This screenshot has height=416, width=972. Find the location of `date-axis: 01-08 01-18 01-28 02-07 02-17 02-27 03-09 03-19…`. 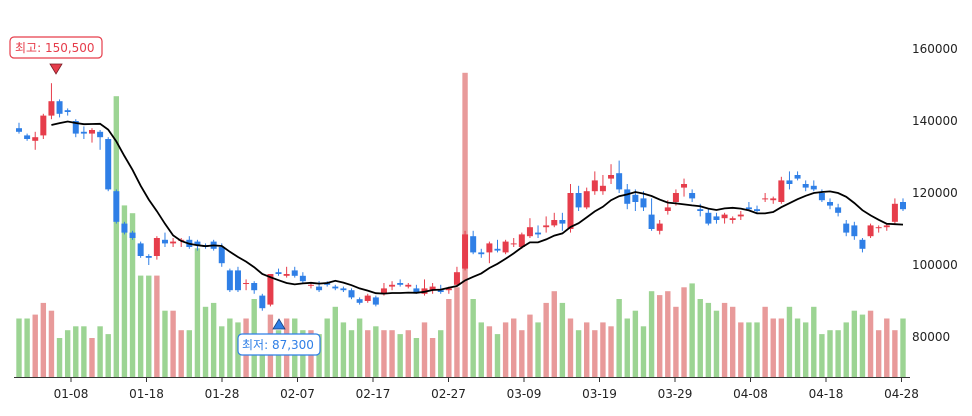

date-axis: 01-08 01-18 01-28 02-07 02-17 02-27 03-09 03-19… is located at coordinates (466, 389).